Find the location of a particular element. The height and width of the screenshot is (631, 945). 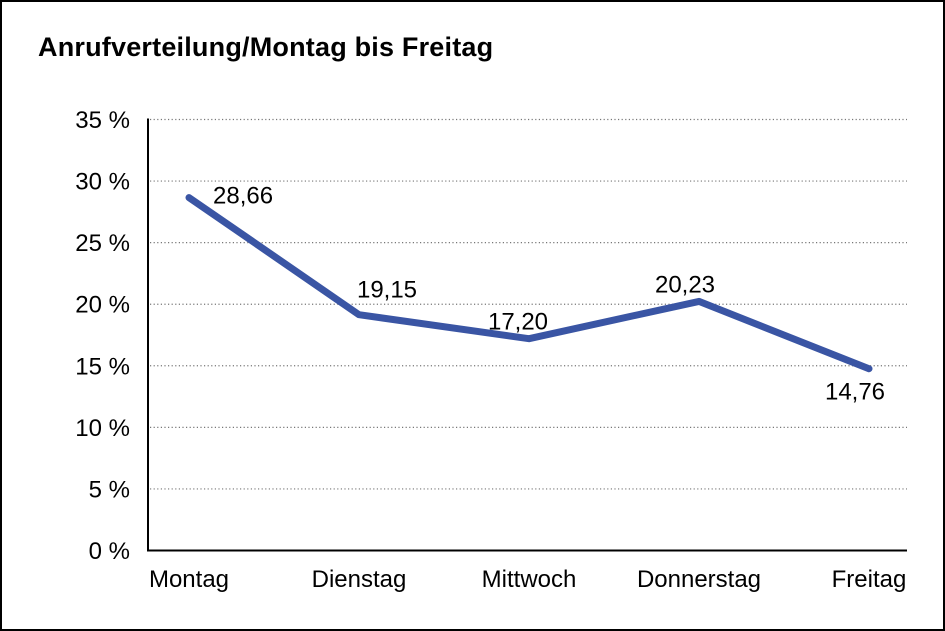

x-tick-label: Dienstag is located at coordinates (359, 579).